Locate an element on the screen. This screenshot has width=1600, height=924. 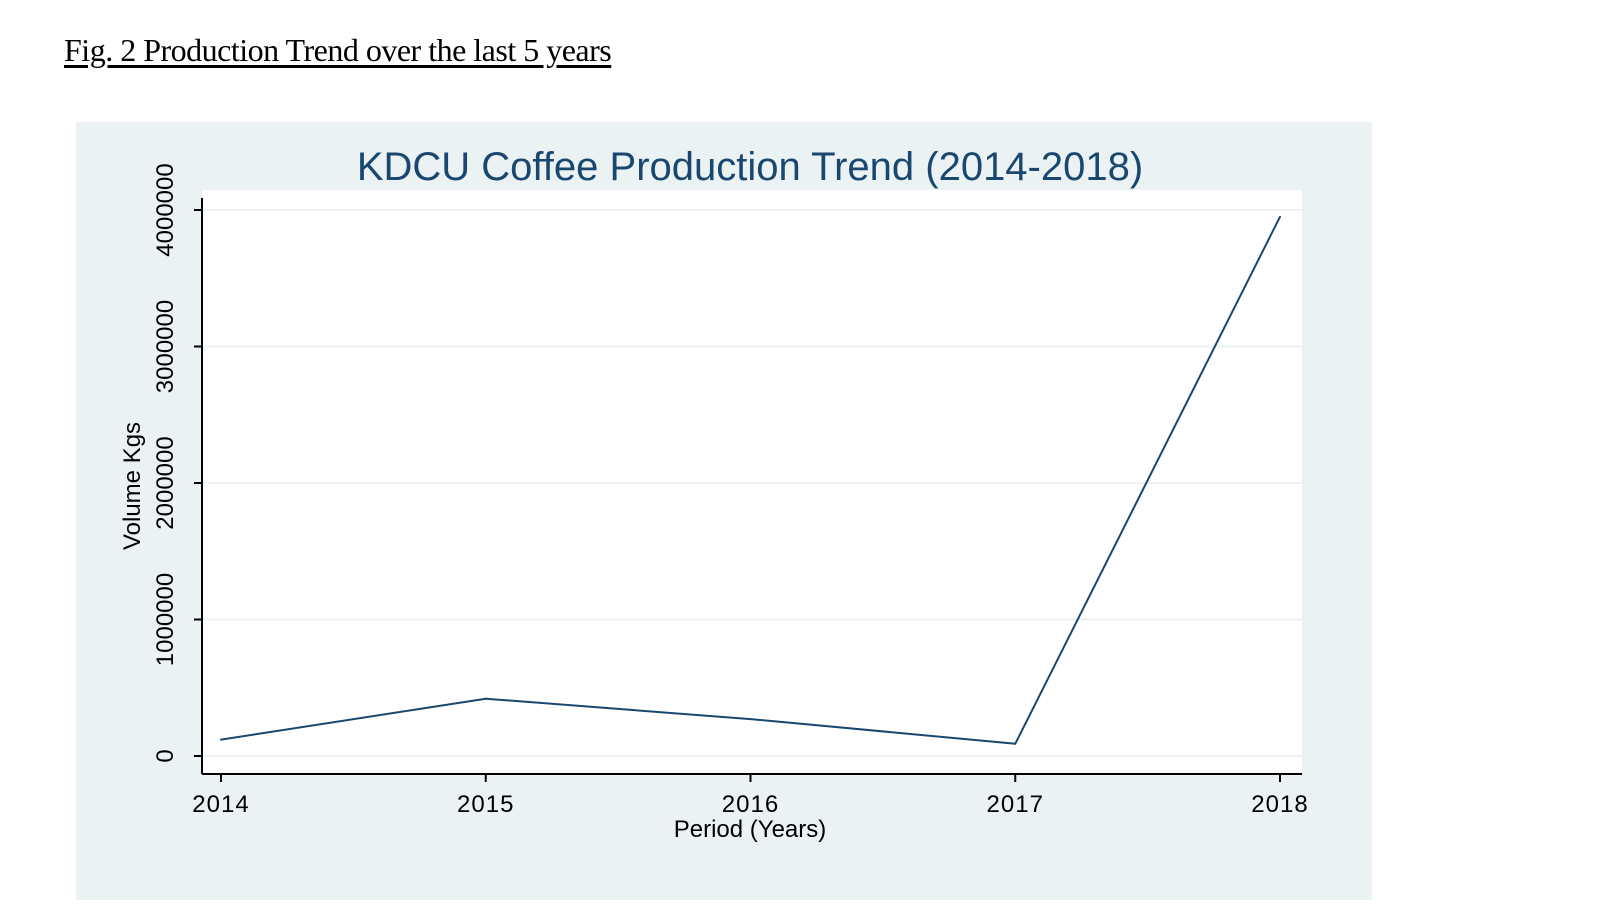
y-axis-label: Volume Kgs is located at coordinates (132, 486).